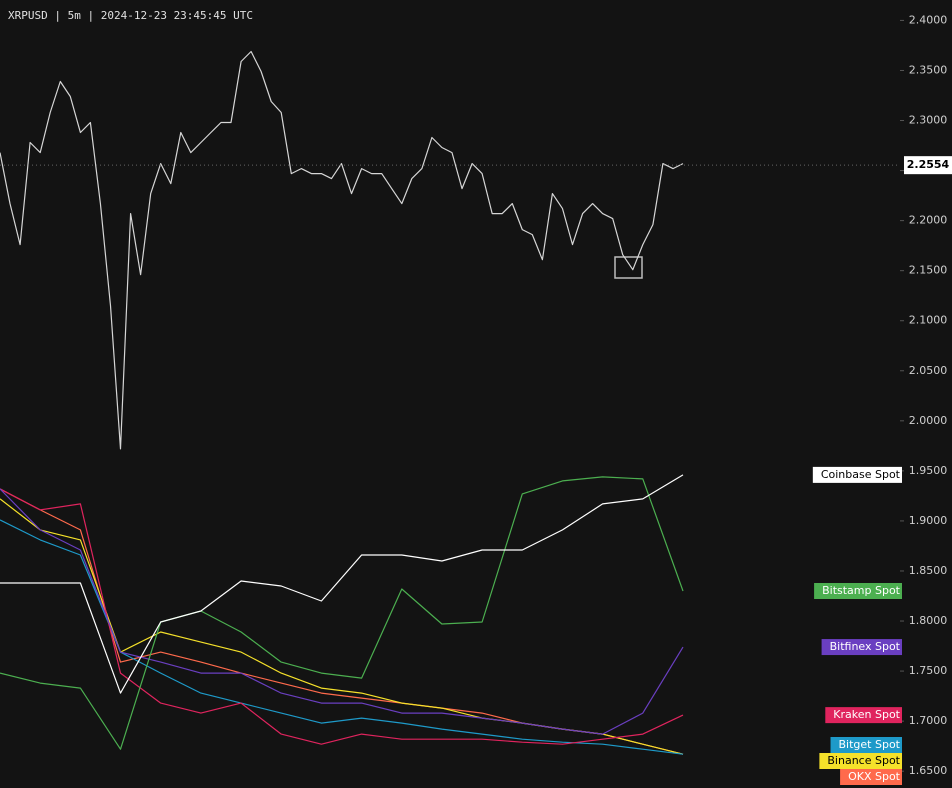 The height and width of the screenshot is (788, 952). What do you see at coordinates (928, 670) in the screenshot?
I see `y-tick-label: 1.7500` at bounding box center [928, 670].